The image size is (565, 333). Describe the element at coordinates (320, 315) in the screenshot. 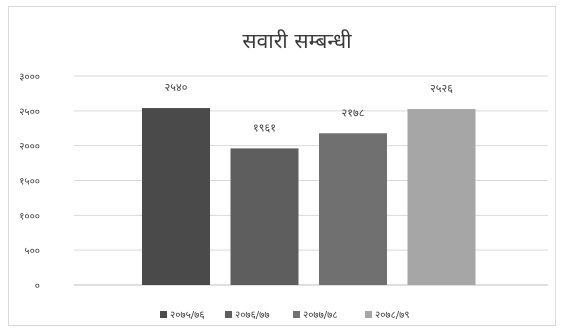

I see `legend-label: २०७७/७८` at that location.